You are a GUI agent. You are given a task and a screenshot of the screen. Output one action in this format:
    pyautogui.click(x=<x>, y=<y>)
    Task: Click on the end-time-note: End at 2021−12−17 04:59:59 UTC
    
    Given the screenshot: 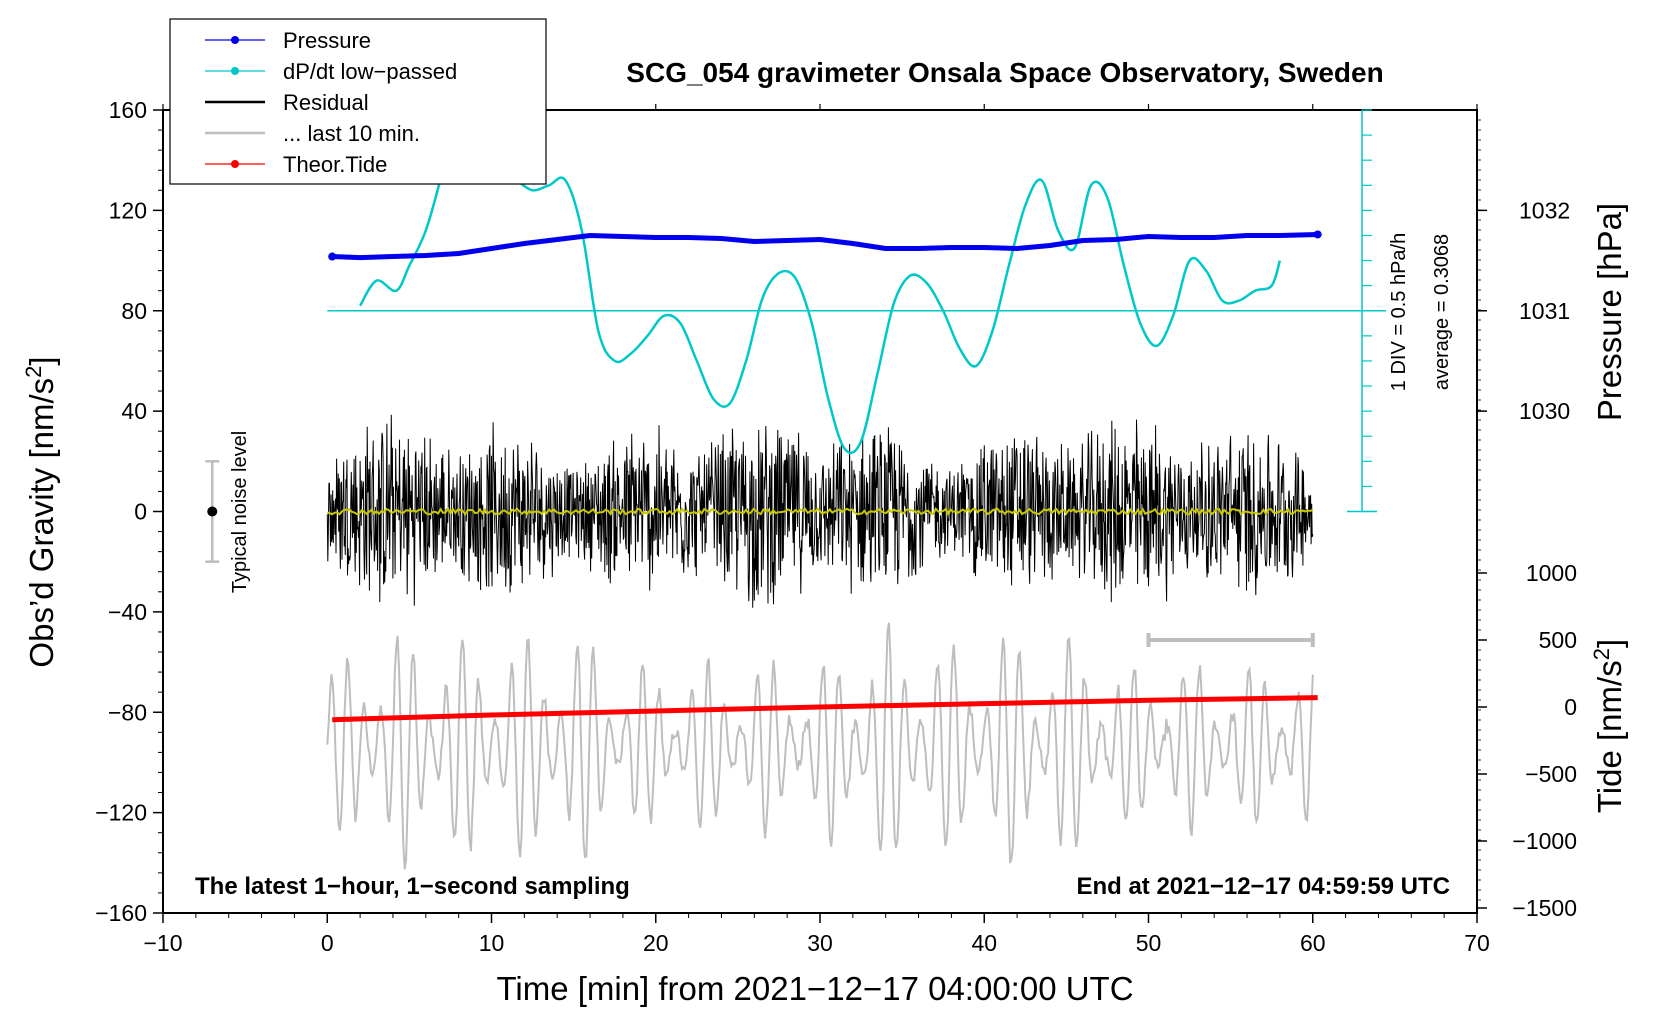 What is the action you would take?
    pyautogui.click(x=1263, y=886)
    